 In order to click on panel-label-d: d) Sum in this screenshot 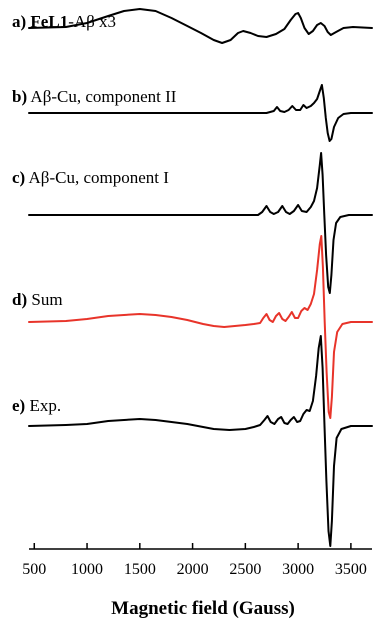, I will do `click(37, 299)`.